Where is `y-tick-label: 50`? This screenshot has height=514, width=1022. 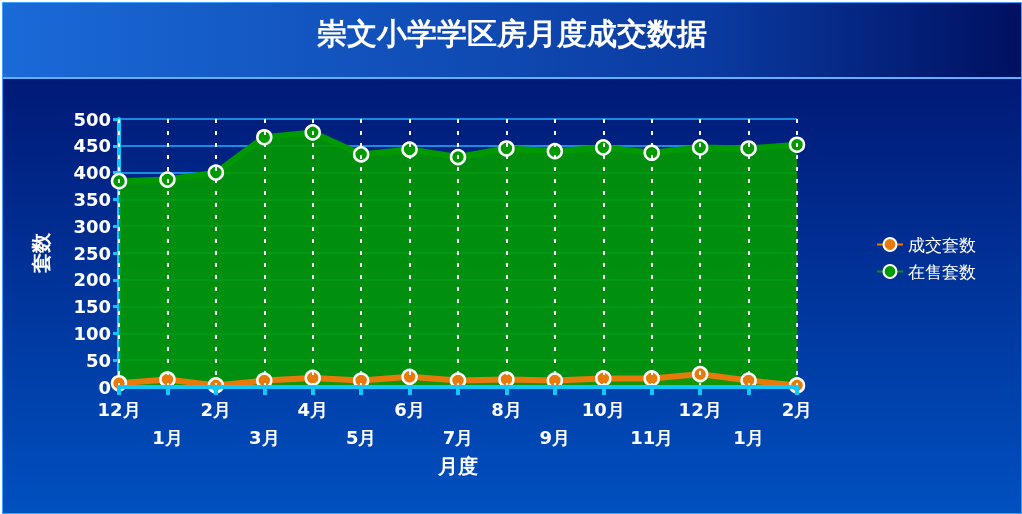 y-tick-label: 50 is located at coordinates (98, 360).